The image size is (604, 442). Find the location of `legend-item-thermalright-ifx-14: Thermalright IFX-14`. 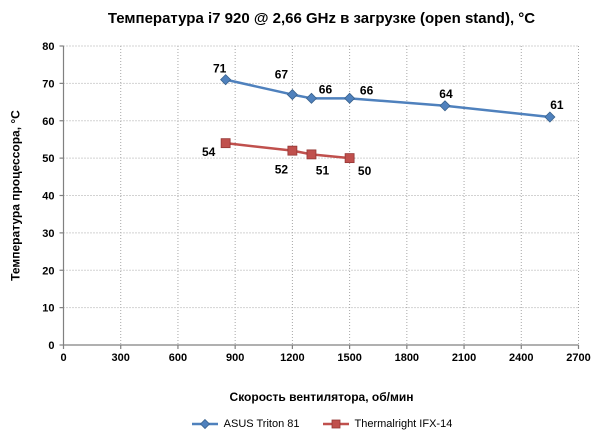

legend-item-thermalright-ifx-14: Thermalright IFX-14 is located at coordinates (387, 424).